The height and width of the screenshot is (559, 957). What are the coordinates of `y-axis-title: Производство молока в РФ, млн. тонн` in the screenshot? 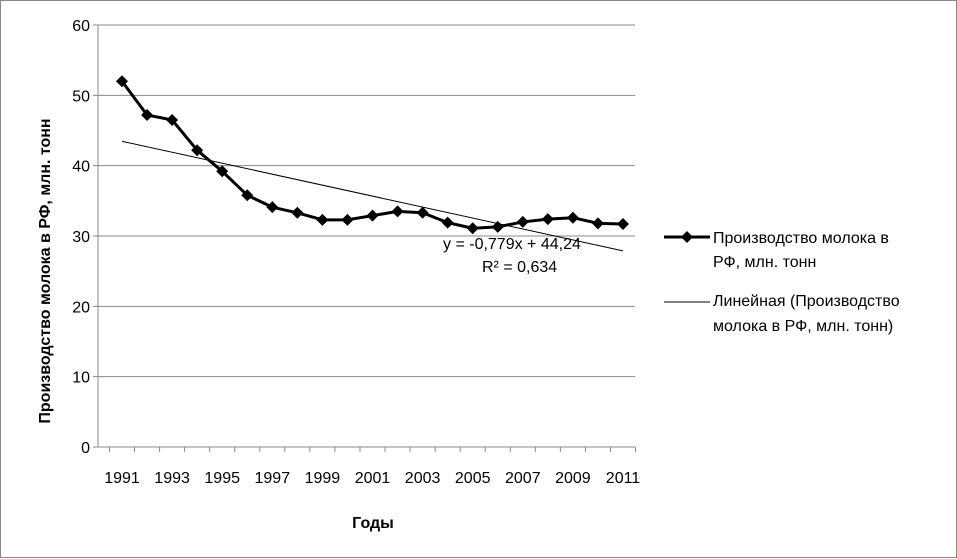 It's located at (45, 270).